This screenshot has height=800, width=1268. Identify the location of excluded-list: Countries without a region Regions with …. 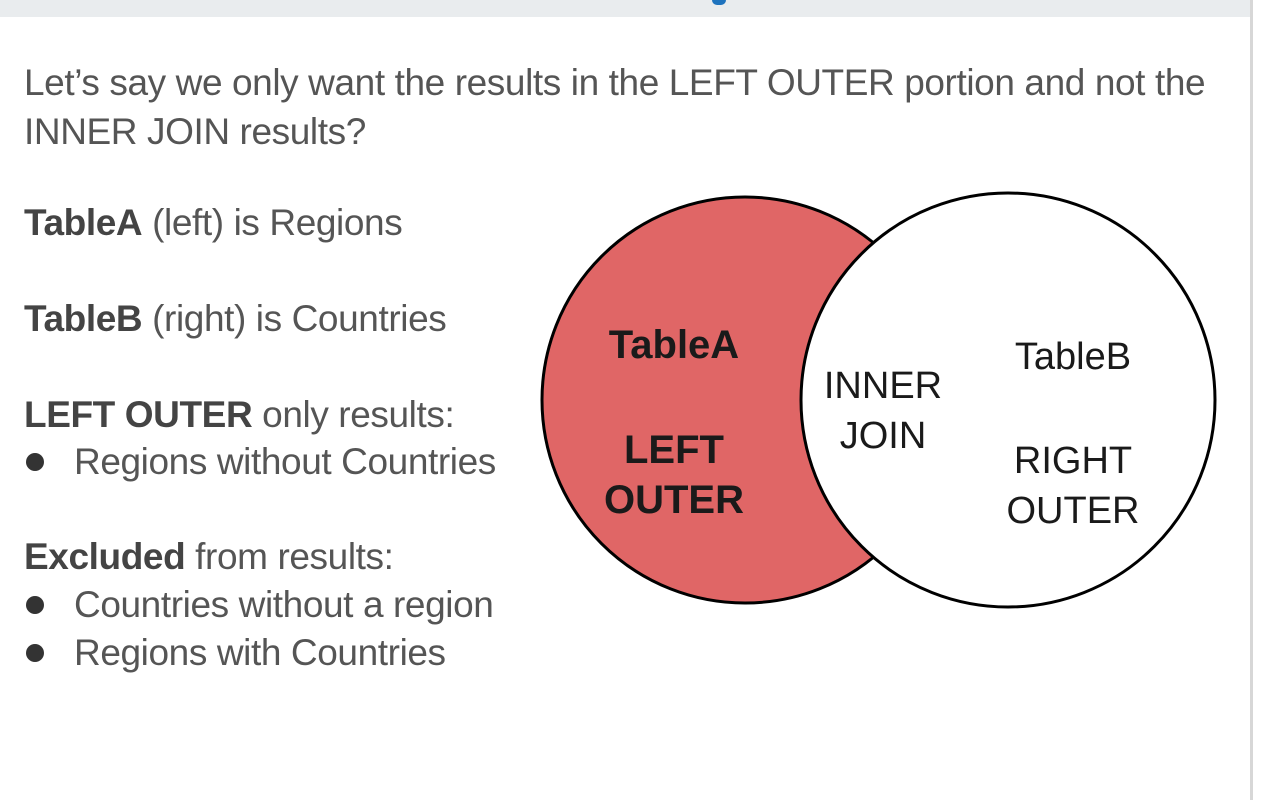
(259, 629).